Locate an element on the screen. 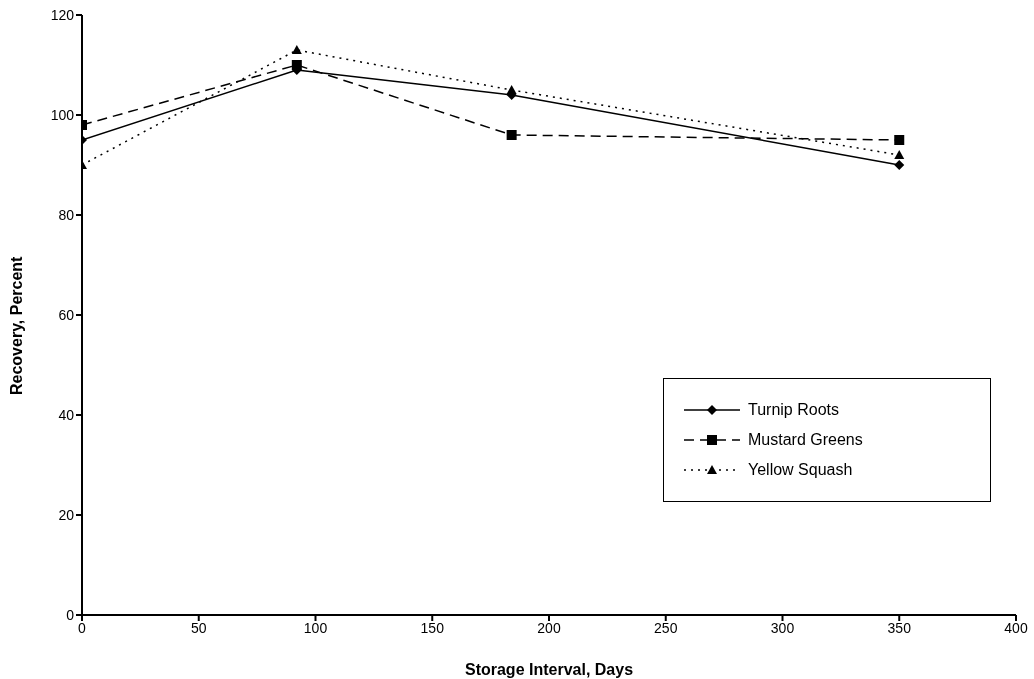  x-tick-label: 100 is located at coordinates (315, 627).